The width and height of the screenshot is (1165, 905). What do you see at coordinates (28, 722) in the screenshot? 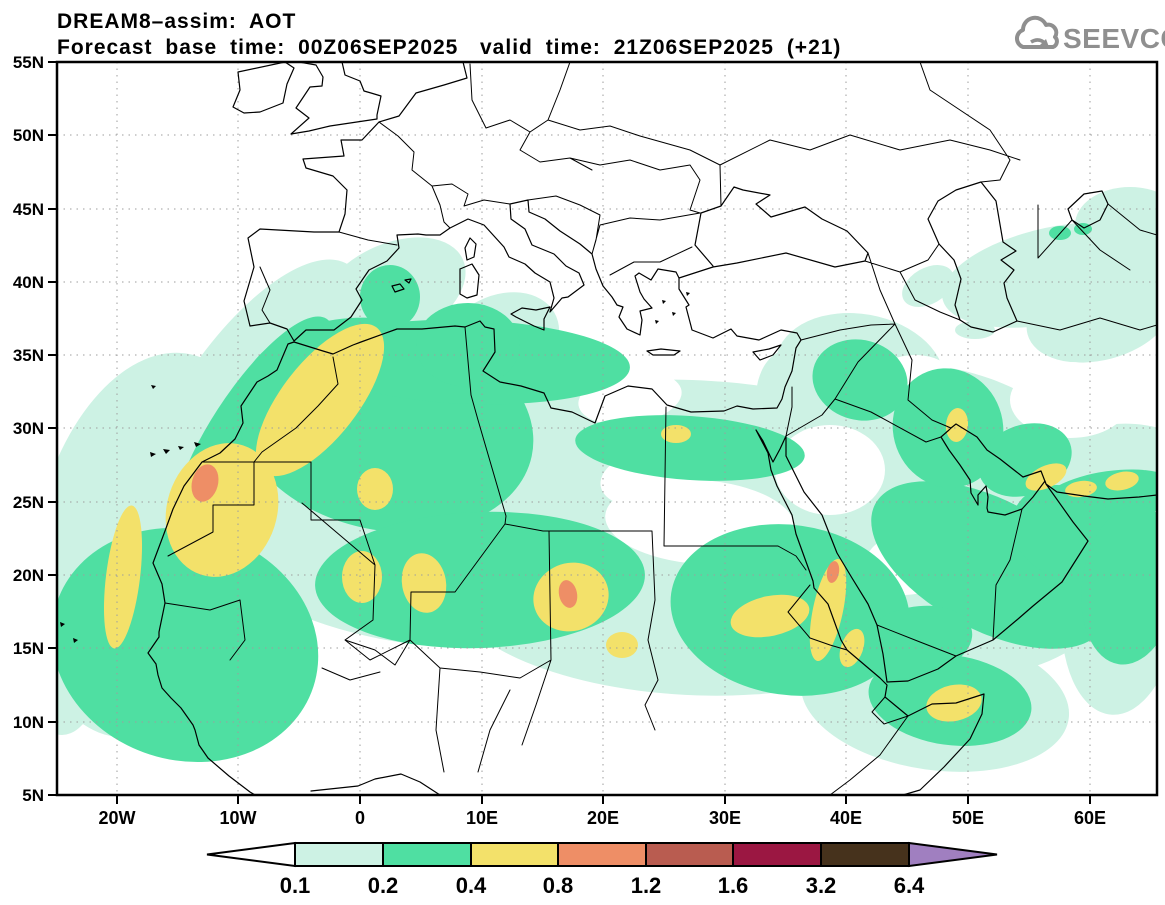
I see `lat-tick-label: 10N` at bounding box center [28, 722].